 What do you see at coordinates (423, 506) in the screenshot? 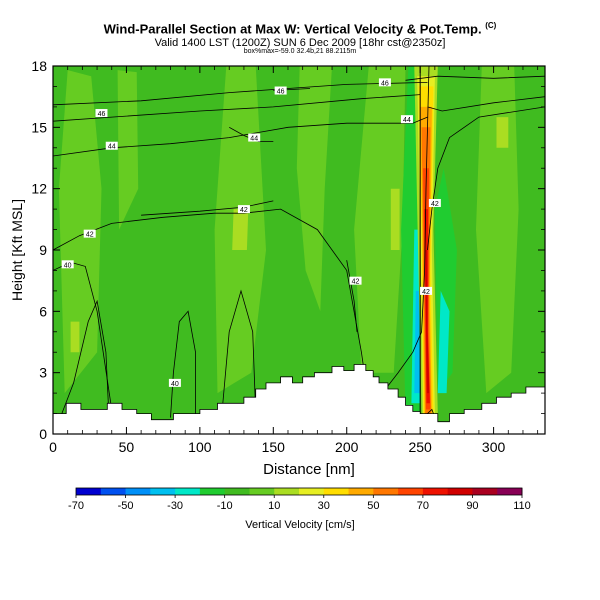
I see `colorbar-tick-label: 70` at bounding box center [423, 506].